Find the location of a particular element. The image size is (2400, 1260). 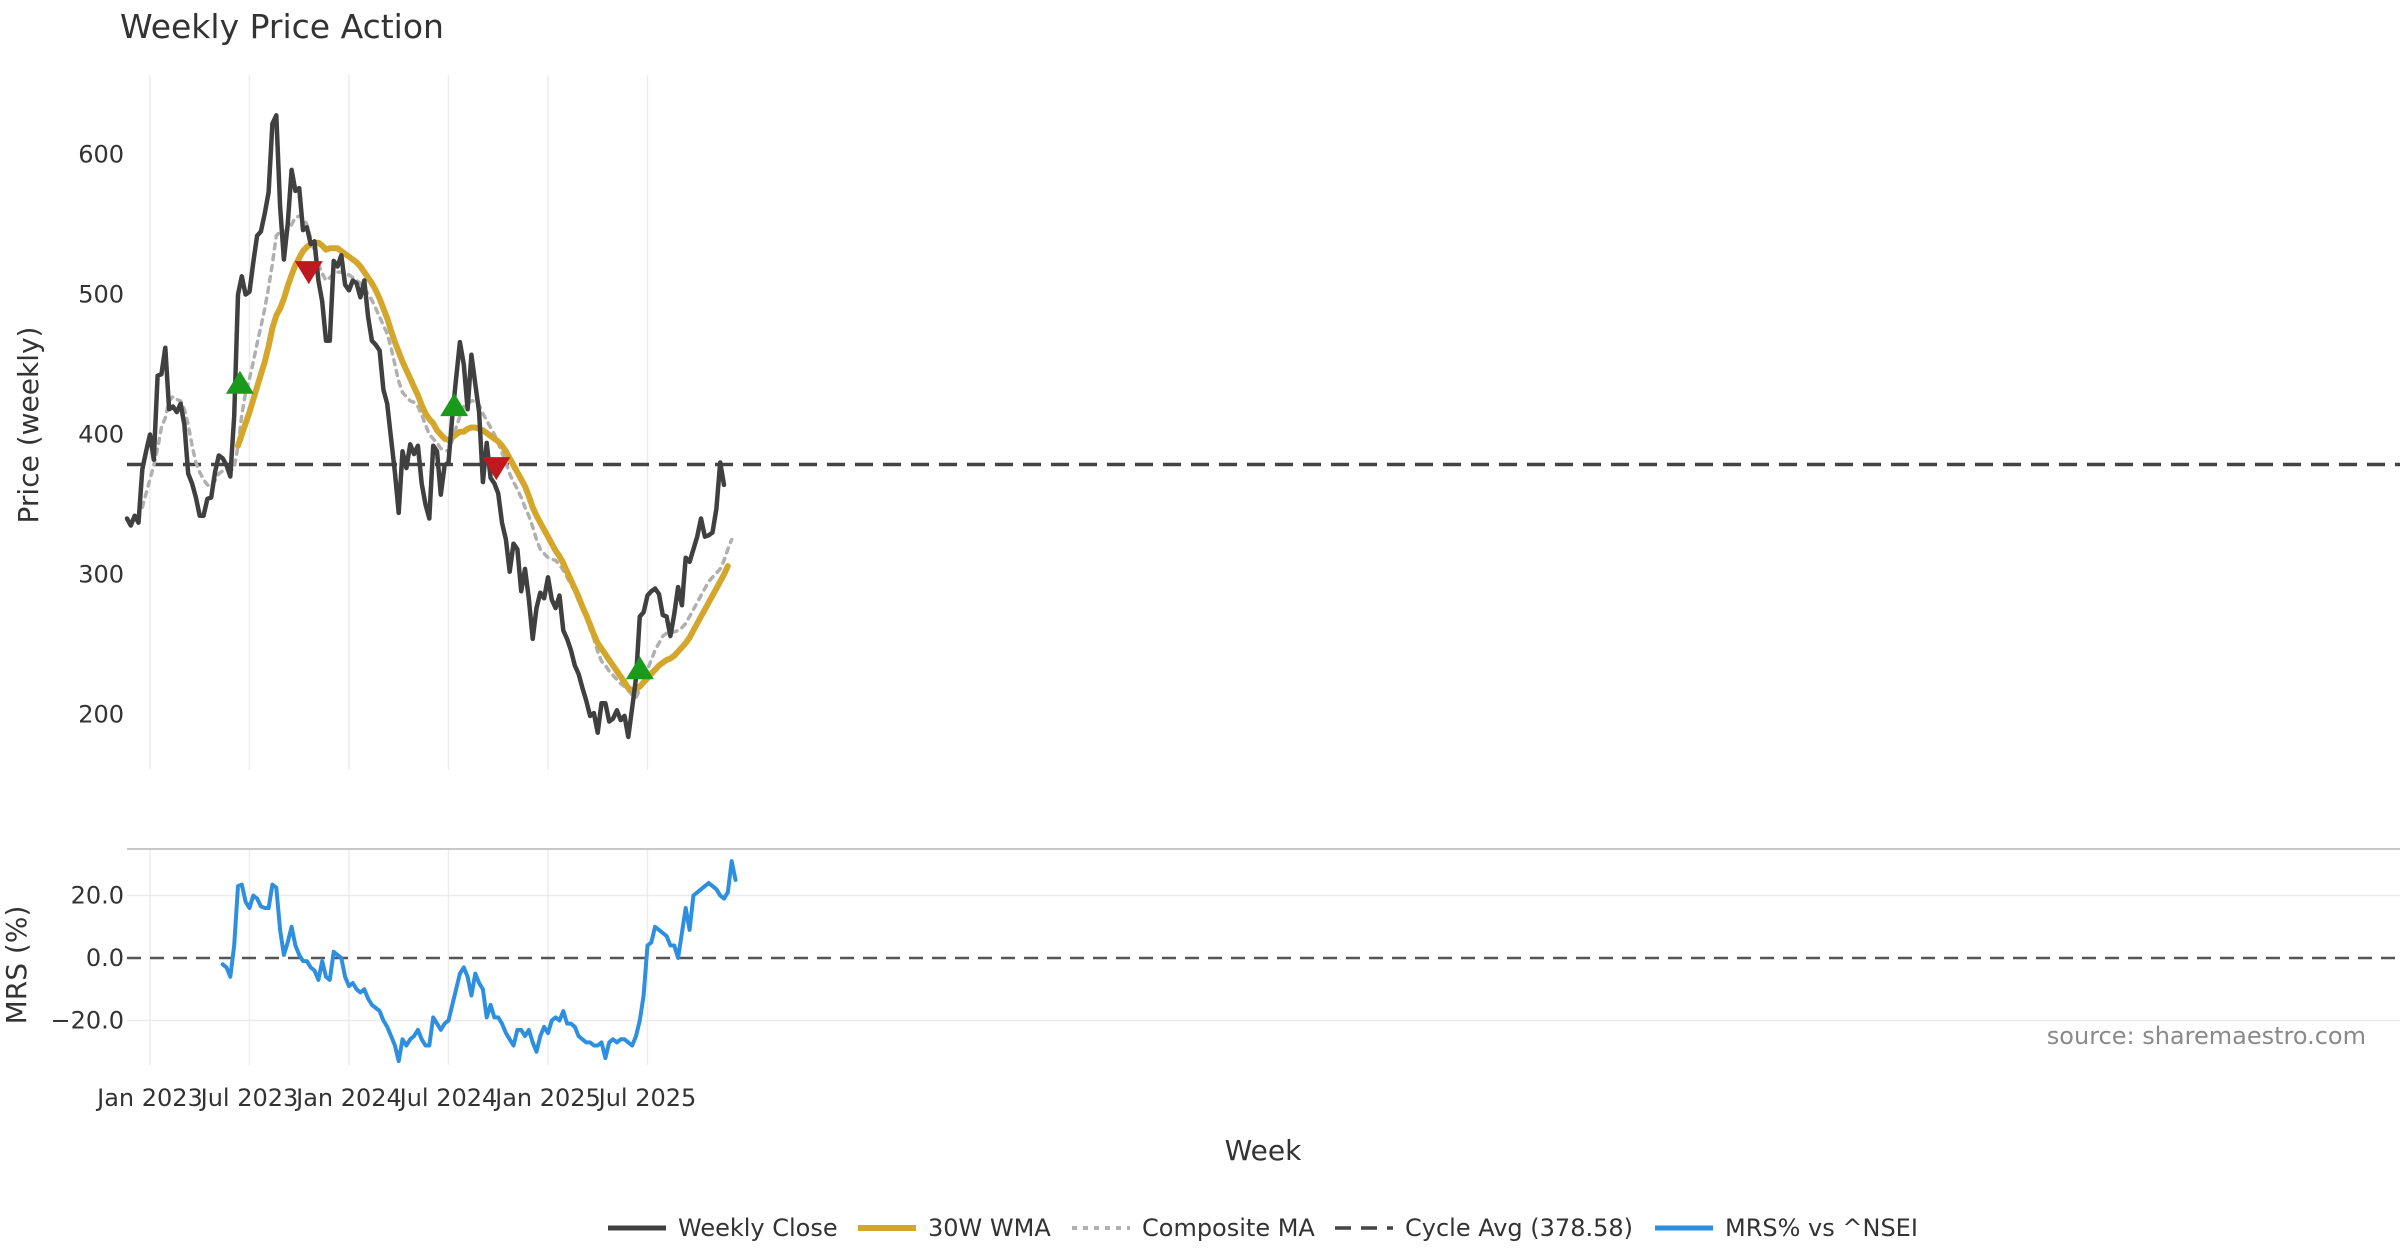

mrs-y-axis-label: MRS (%) is located at coordinates (16, 965).